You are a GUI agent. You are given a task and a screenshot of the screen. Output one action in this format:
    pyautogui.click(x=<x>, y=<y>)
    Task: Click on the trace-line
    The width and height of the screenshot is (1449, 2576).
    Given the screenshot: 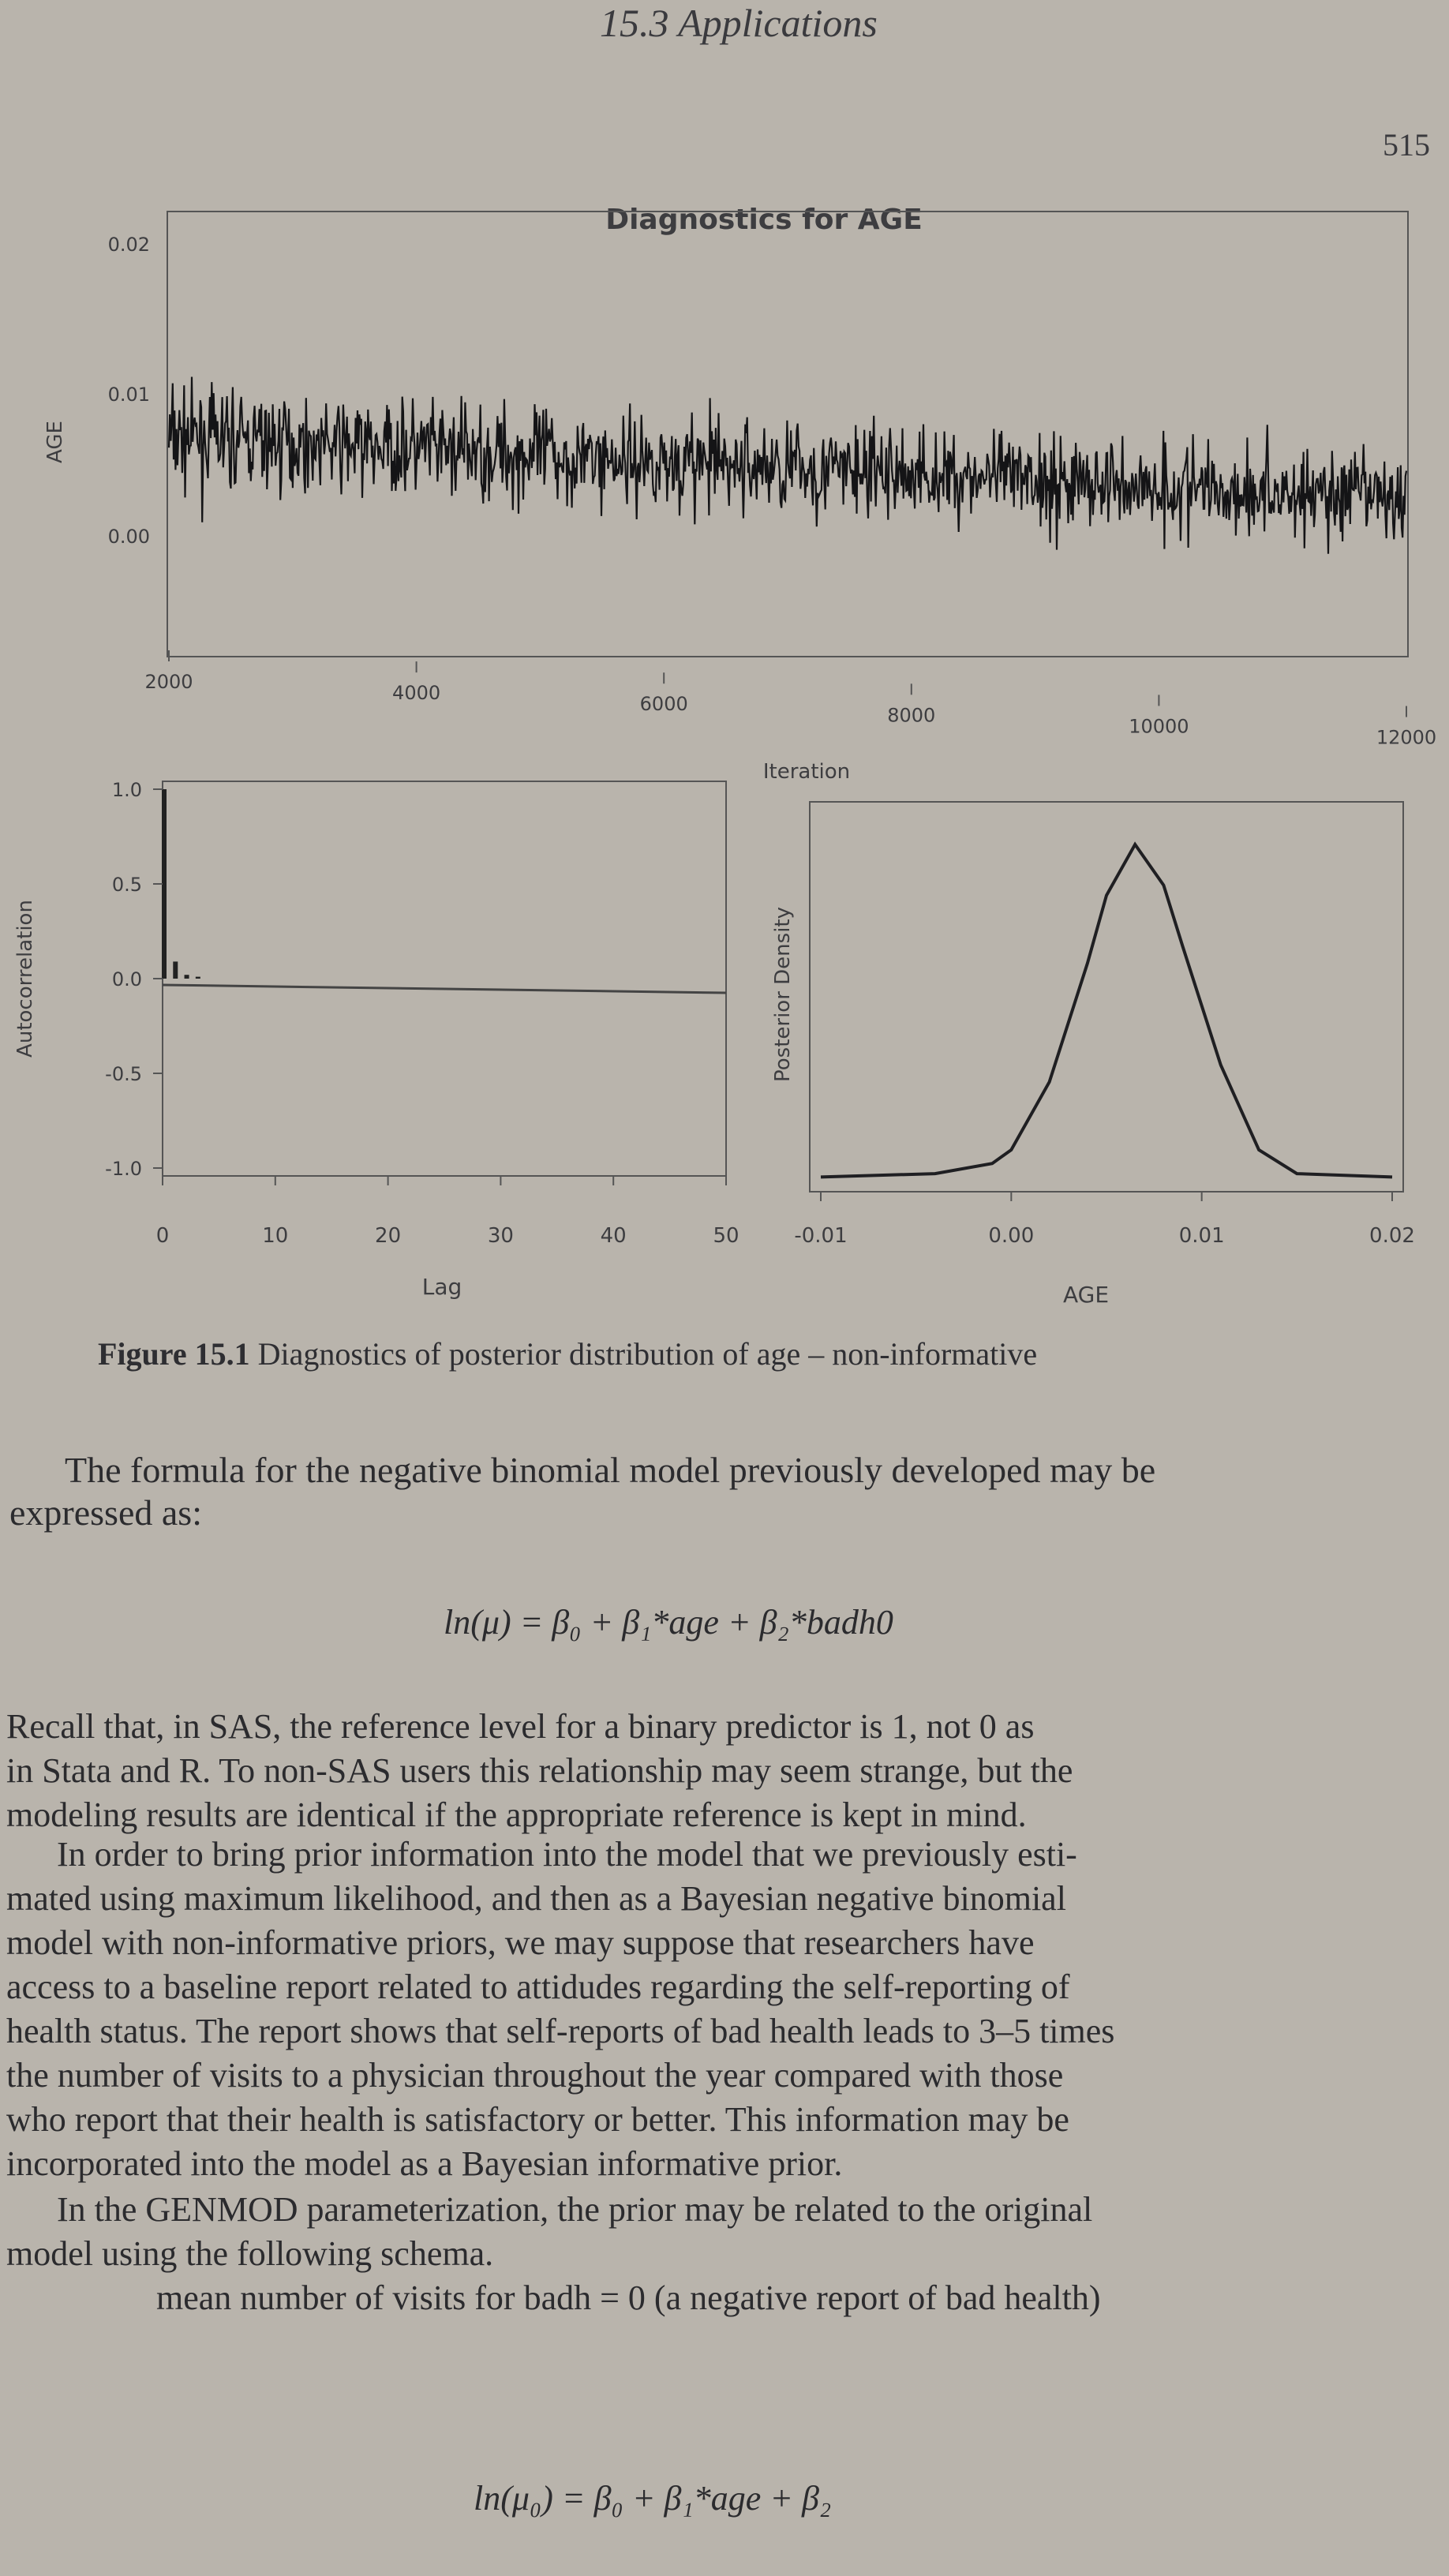 What is the action you would take?
    pyautogui.click(x=787, y=465)
    